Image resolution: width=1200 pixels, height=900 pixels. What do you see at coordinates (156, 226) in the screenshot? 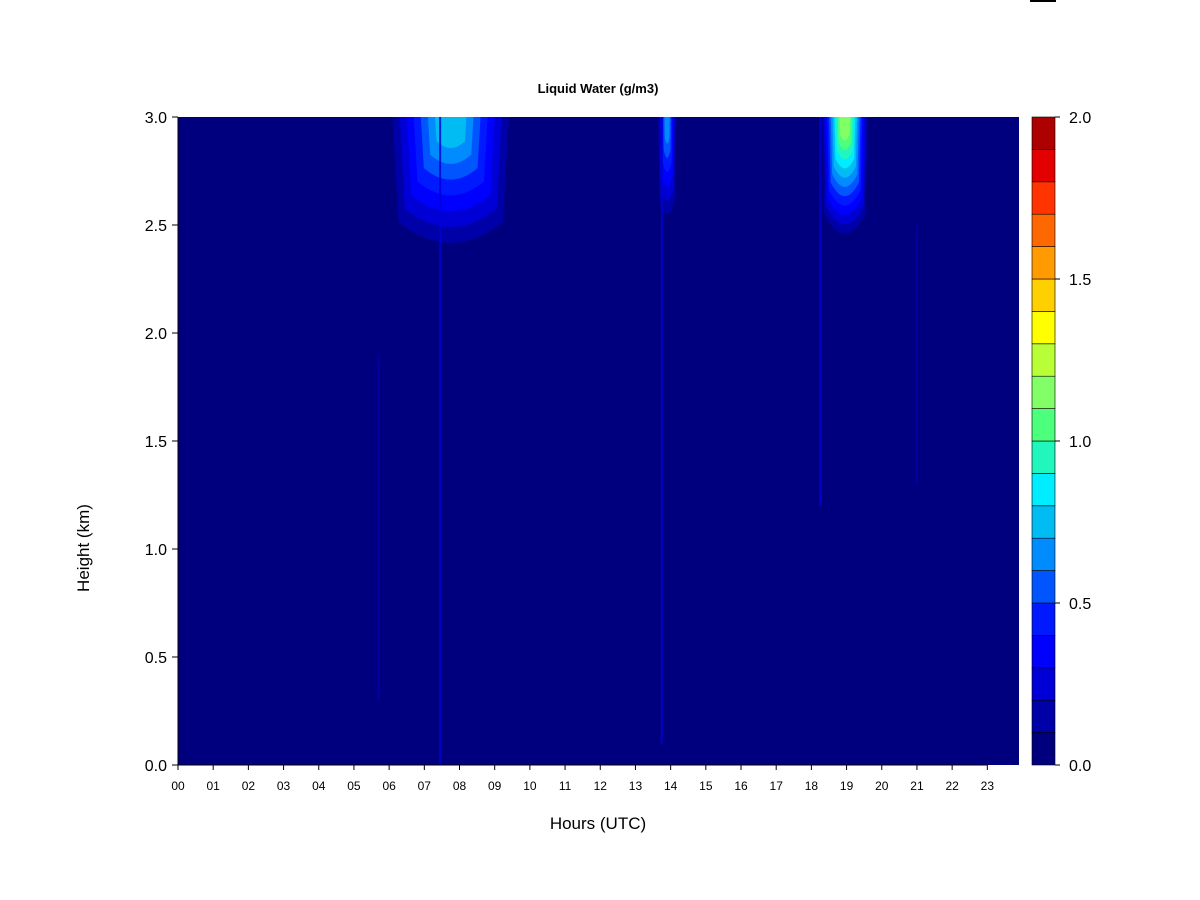
I see `y-tick-label: 2.5` at bounding box center [156, 226].